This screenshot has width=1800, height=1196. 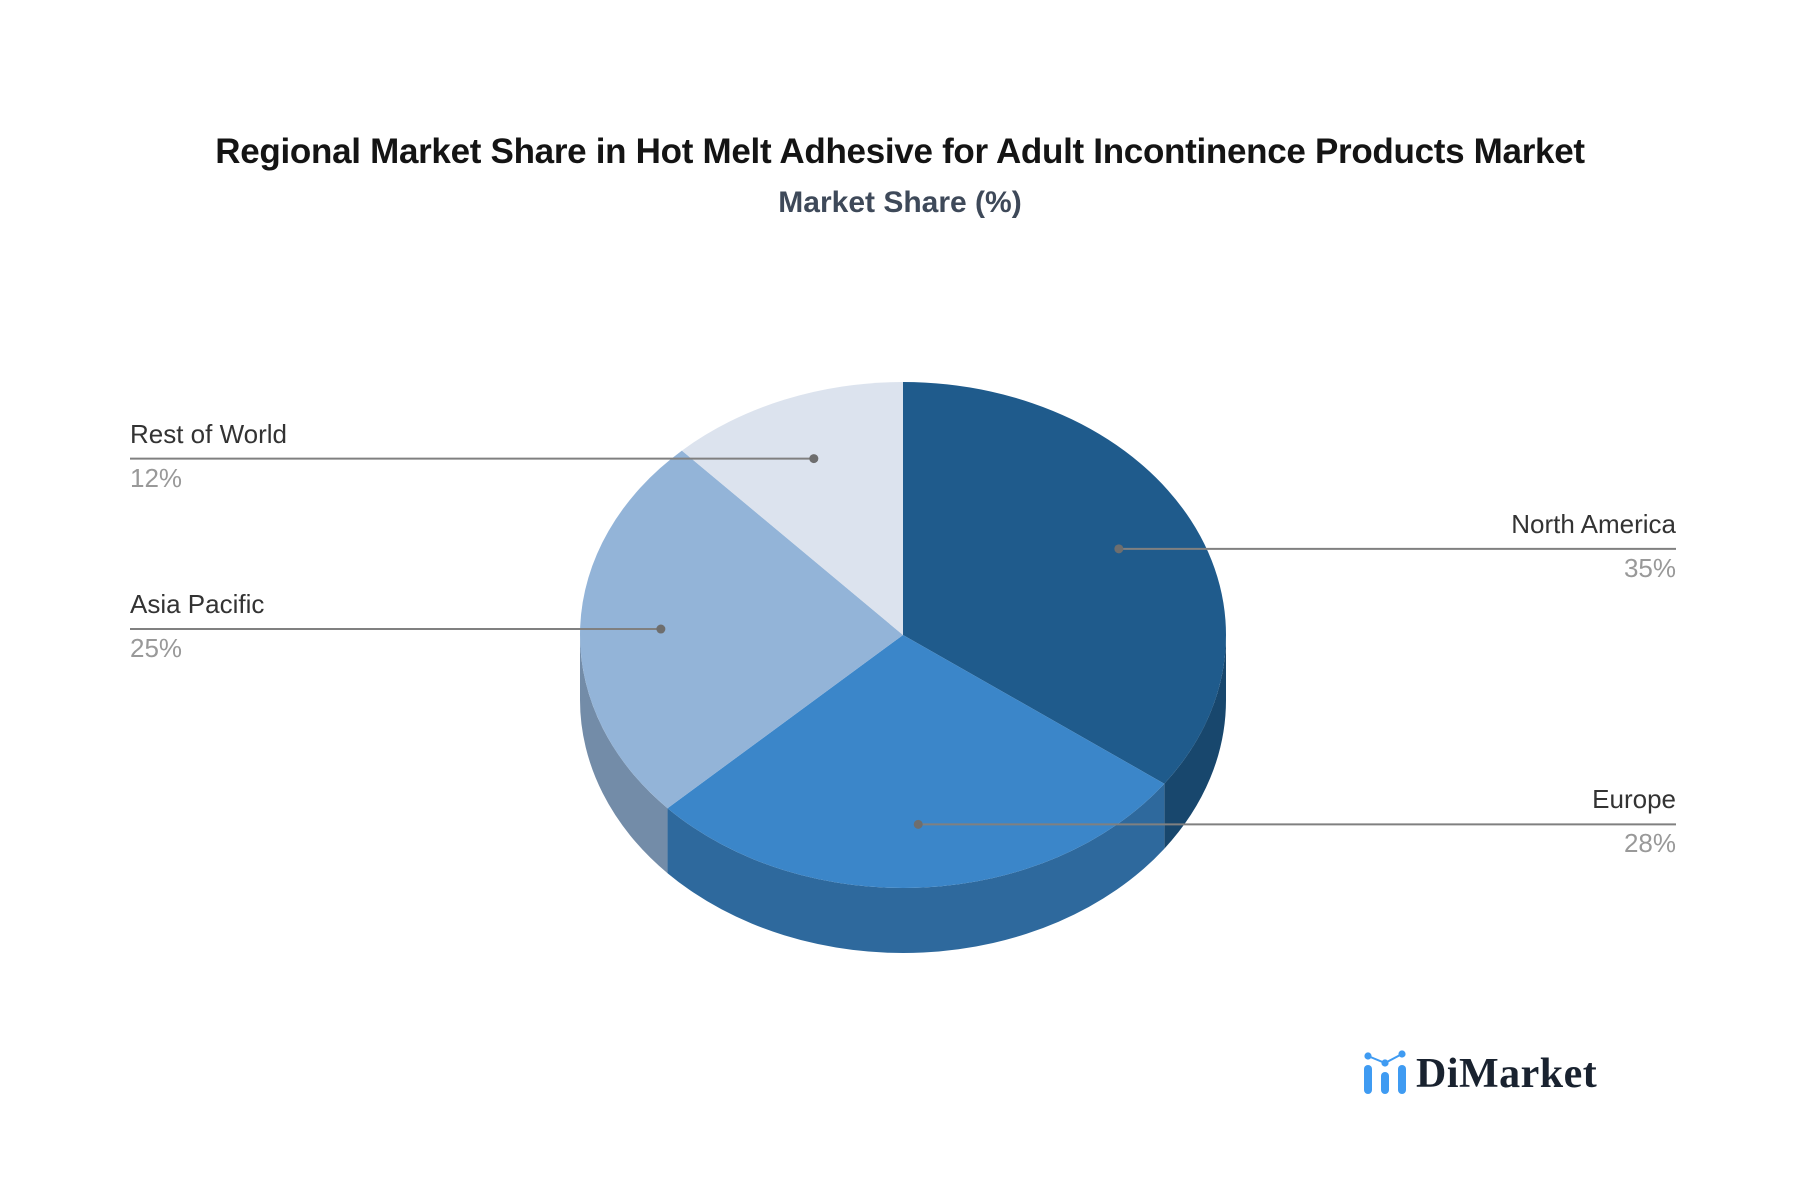 I want to click on logo-trend-dots, so click(x=1385, y=1058).